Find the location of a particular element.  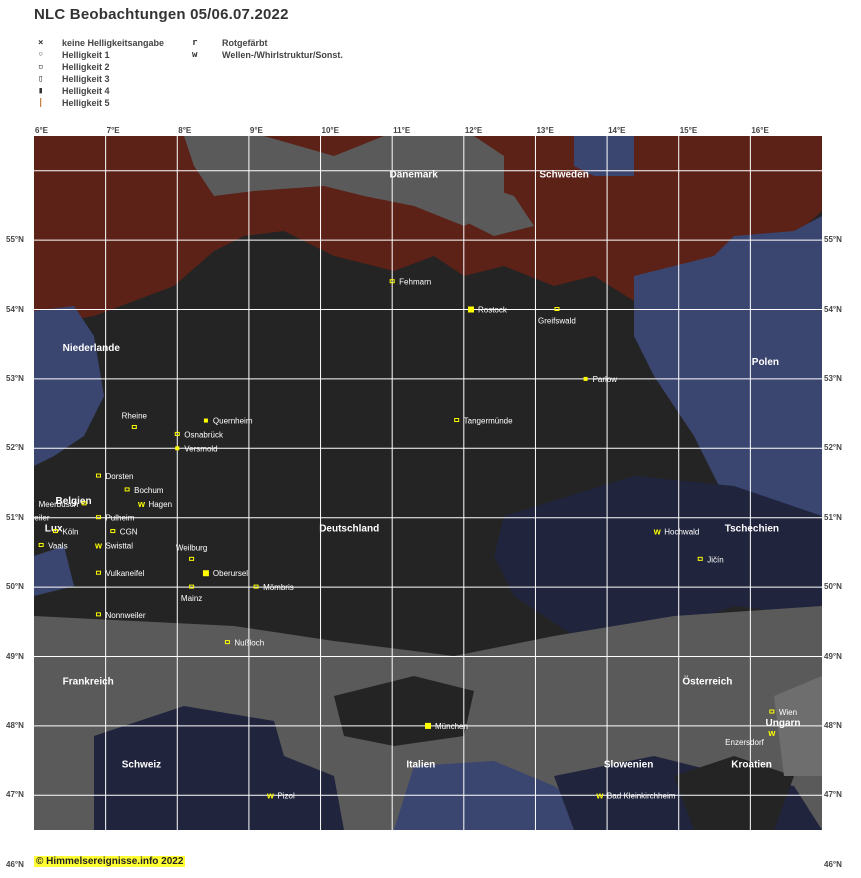

station-label: Vaals is located at coordinates (57, 545).